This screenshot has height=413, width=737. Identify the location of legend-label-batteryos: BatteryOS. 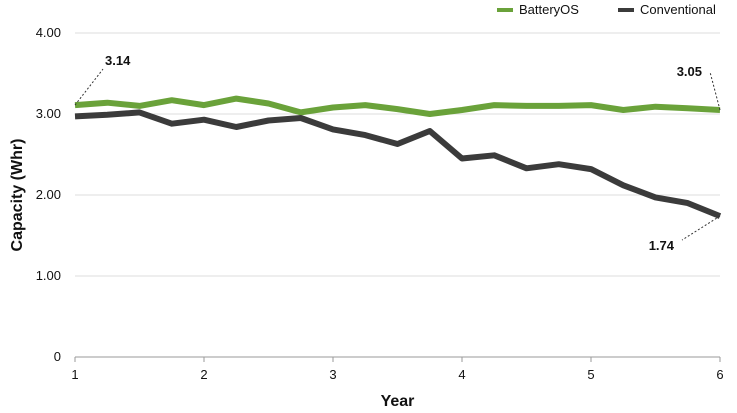
(549, 9).